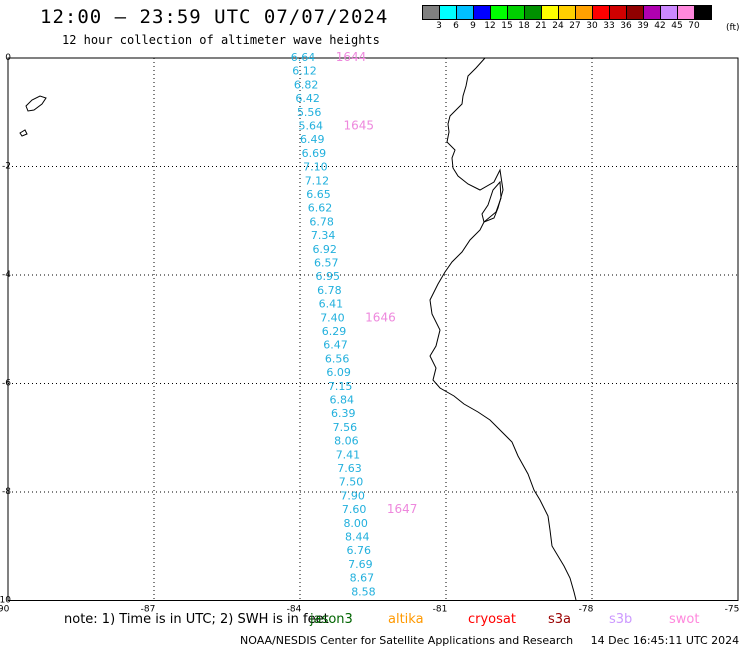 The width and height of the screenshot is (740, 650). Describe the element at coordinates (348, 454) in the screenshot. I see `swh-value: 7.41` at that location.